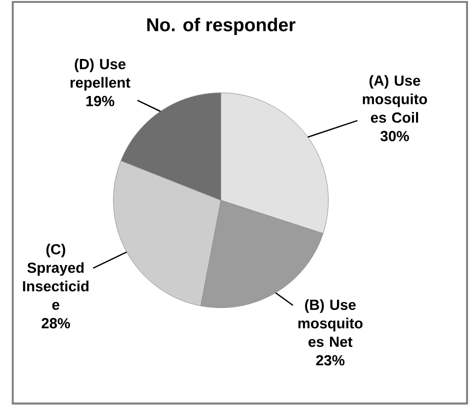 This screenshot has width=469, height=405. What do you see at coordinates (330, 323) in the screenshot?
I see `slice-label: (B) Use mosquito es Net` at bounding box center [330, 323].